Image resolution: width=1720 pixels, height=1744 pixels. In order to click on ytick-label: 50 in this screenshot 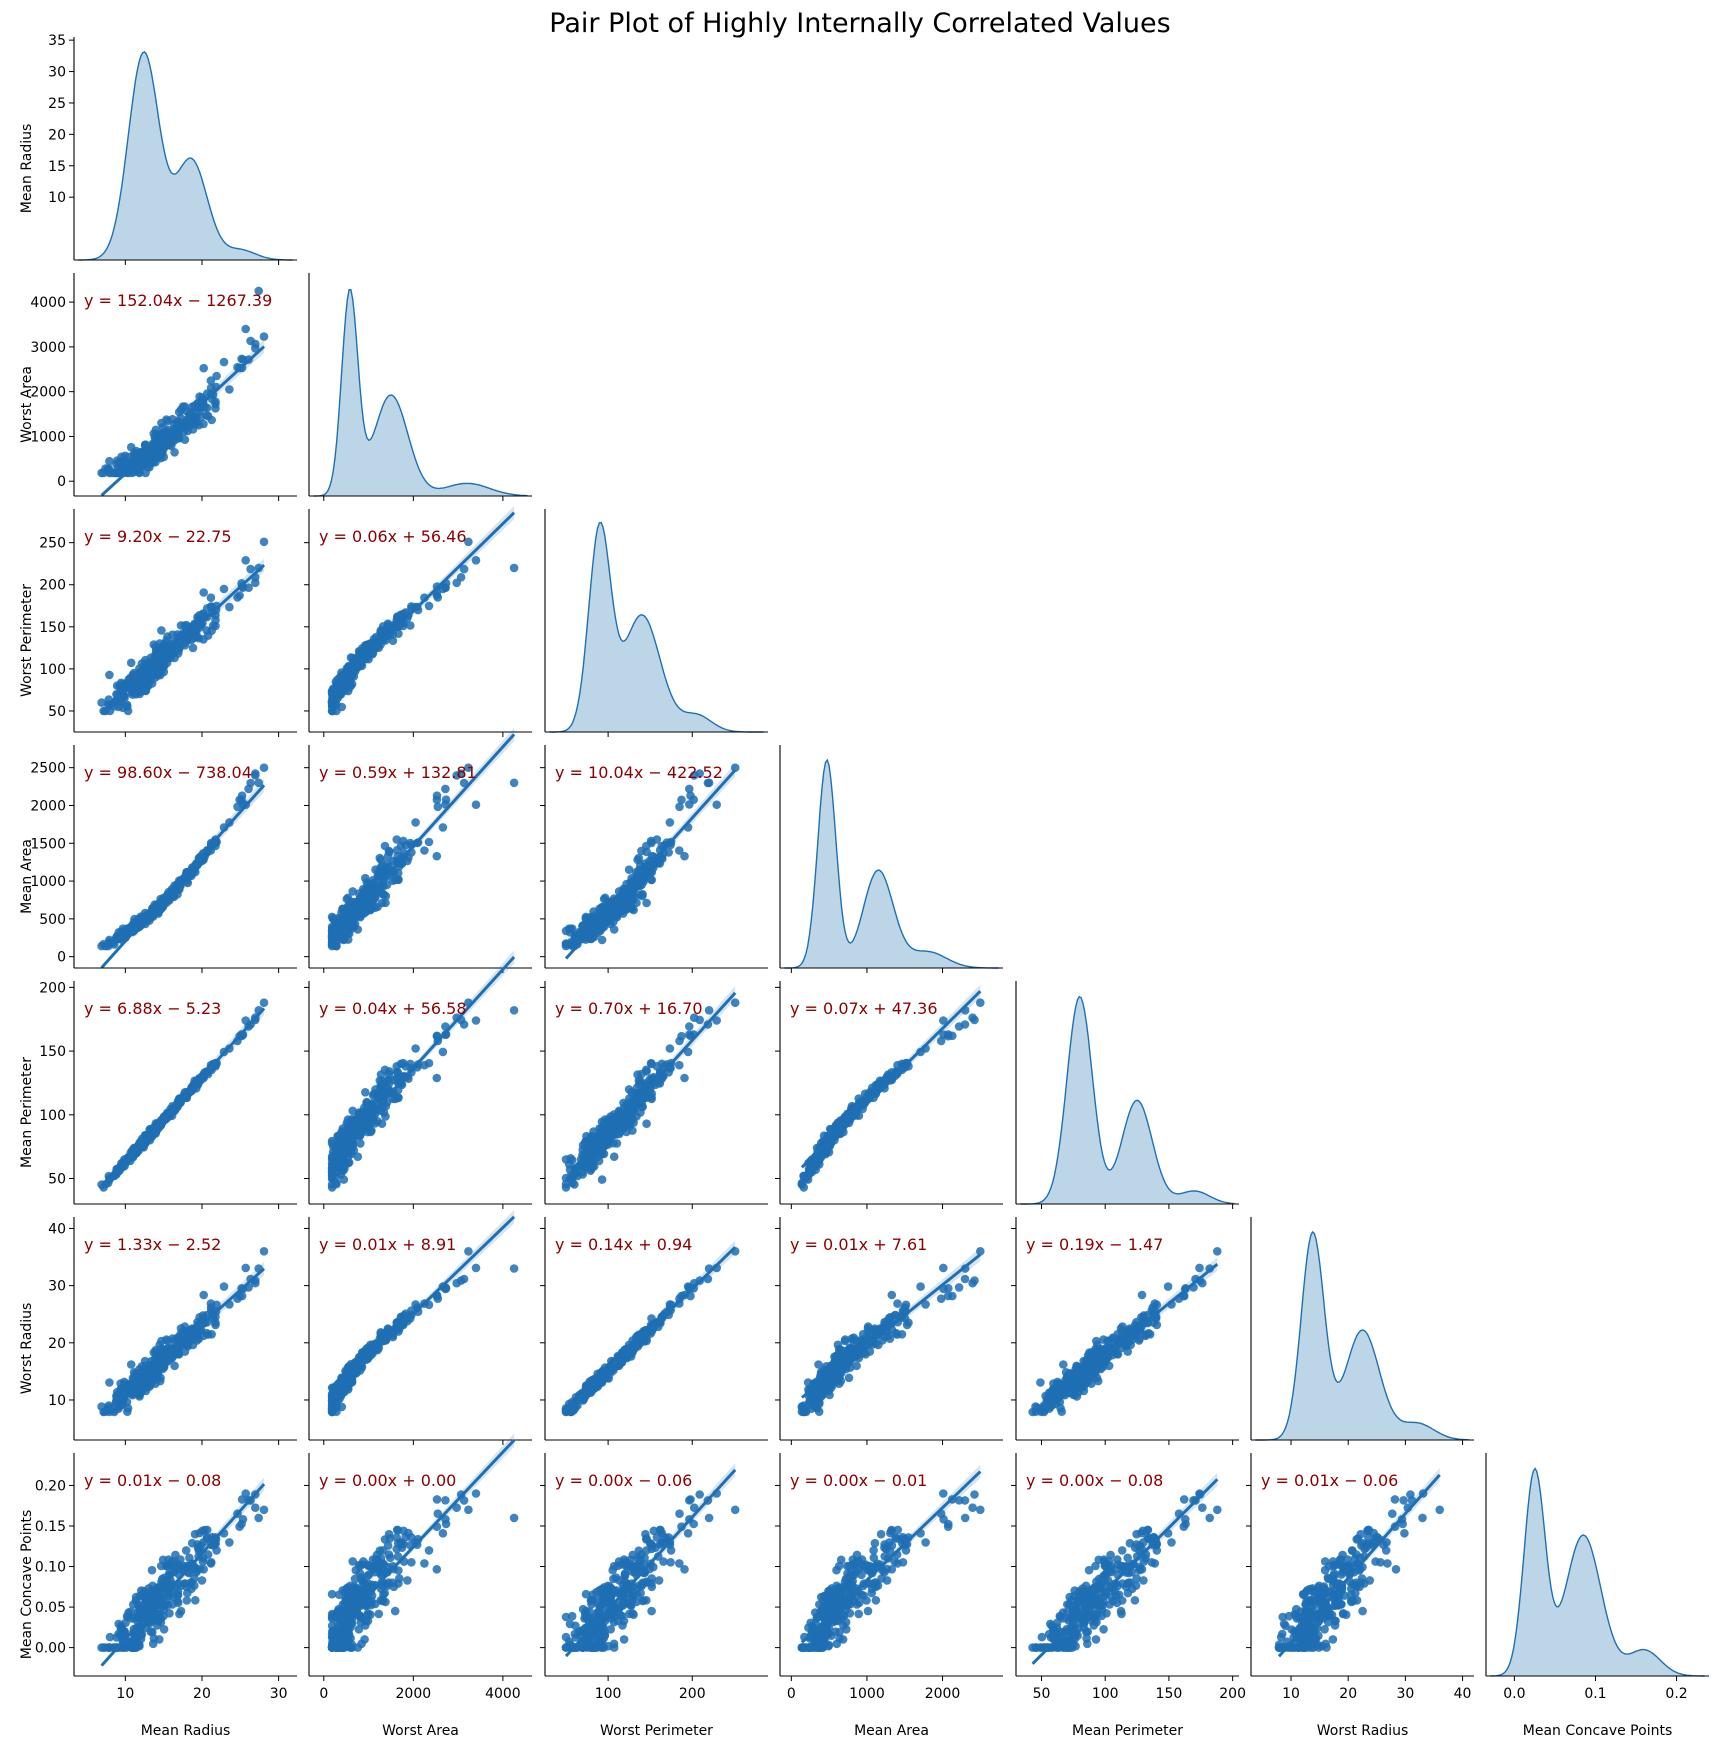, I will do `click(57, 712)`.